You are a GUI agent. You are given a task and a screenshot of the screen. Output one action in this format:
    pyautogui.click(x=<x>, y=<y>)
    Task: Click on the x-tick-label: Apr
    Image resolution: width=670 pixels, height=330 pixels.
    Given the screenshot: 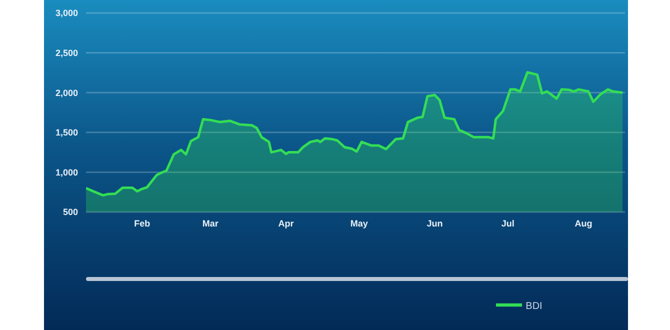 What is the action you would take?
    pyautogui.click(x=286, y=223)
    